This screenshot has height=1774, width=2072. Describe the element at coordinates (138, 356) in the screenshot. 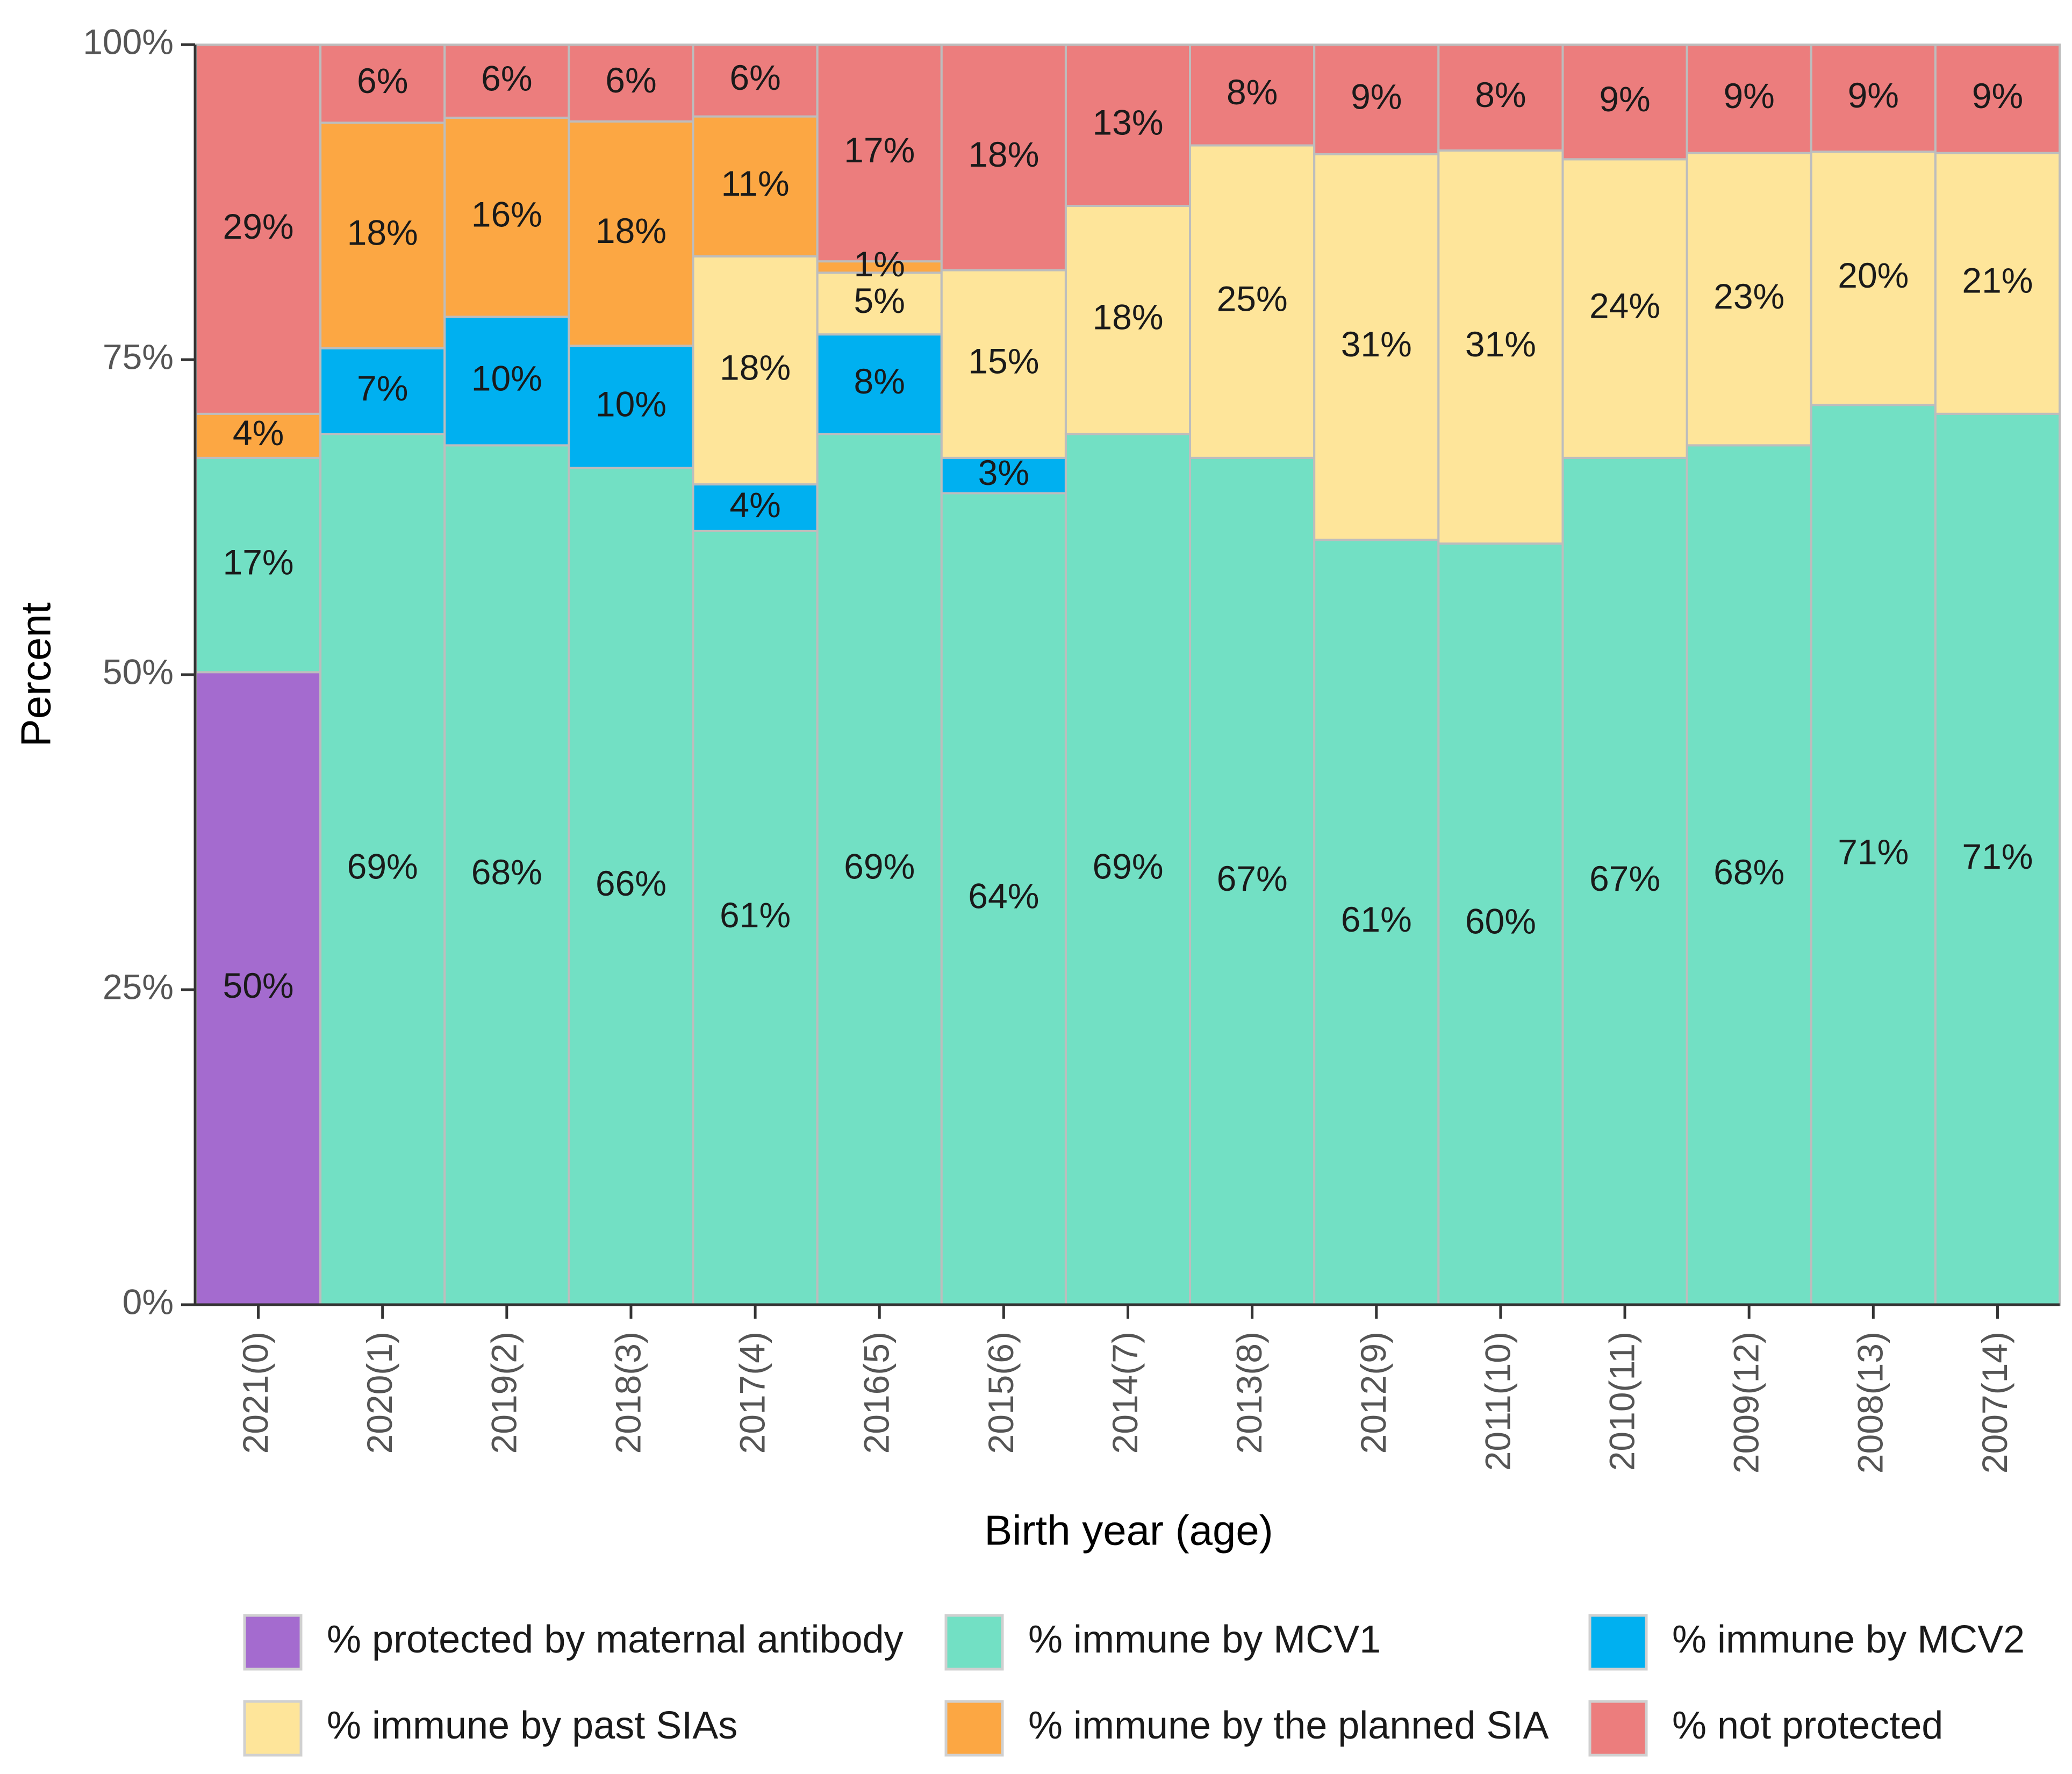

I see `y-tick-label-3: 75%` at that location.